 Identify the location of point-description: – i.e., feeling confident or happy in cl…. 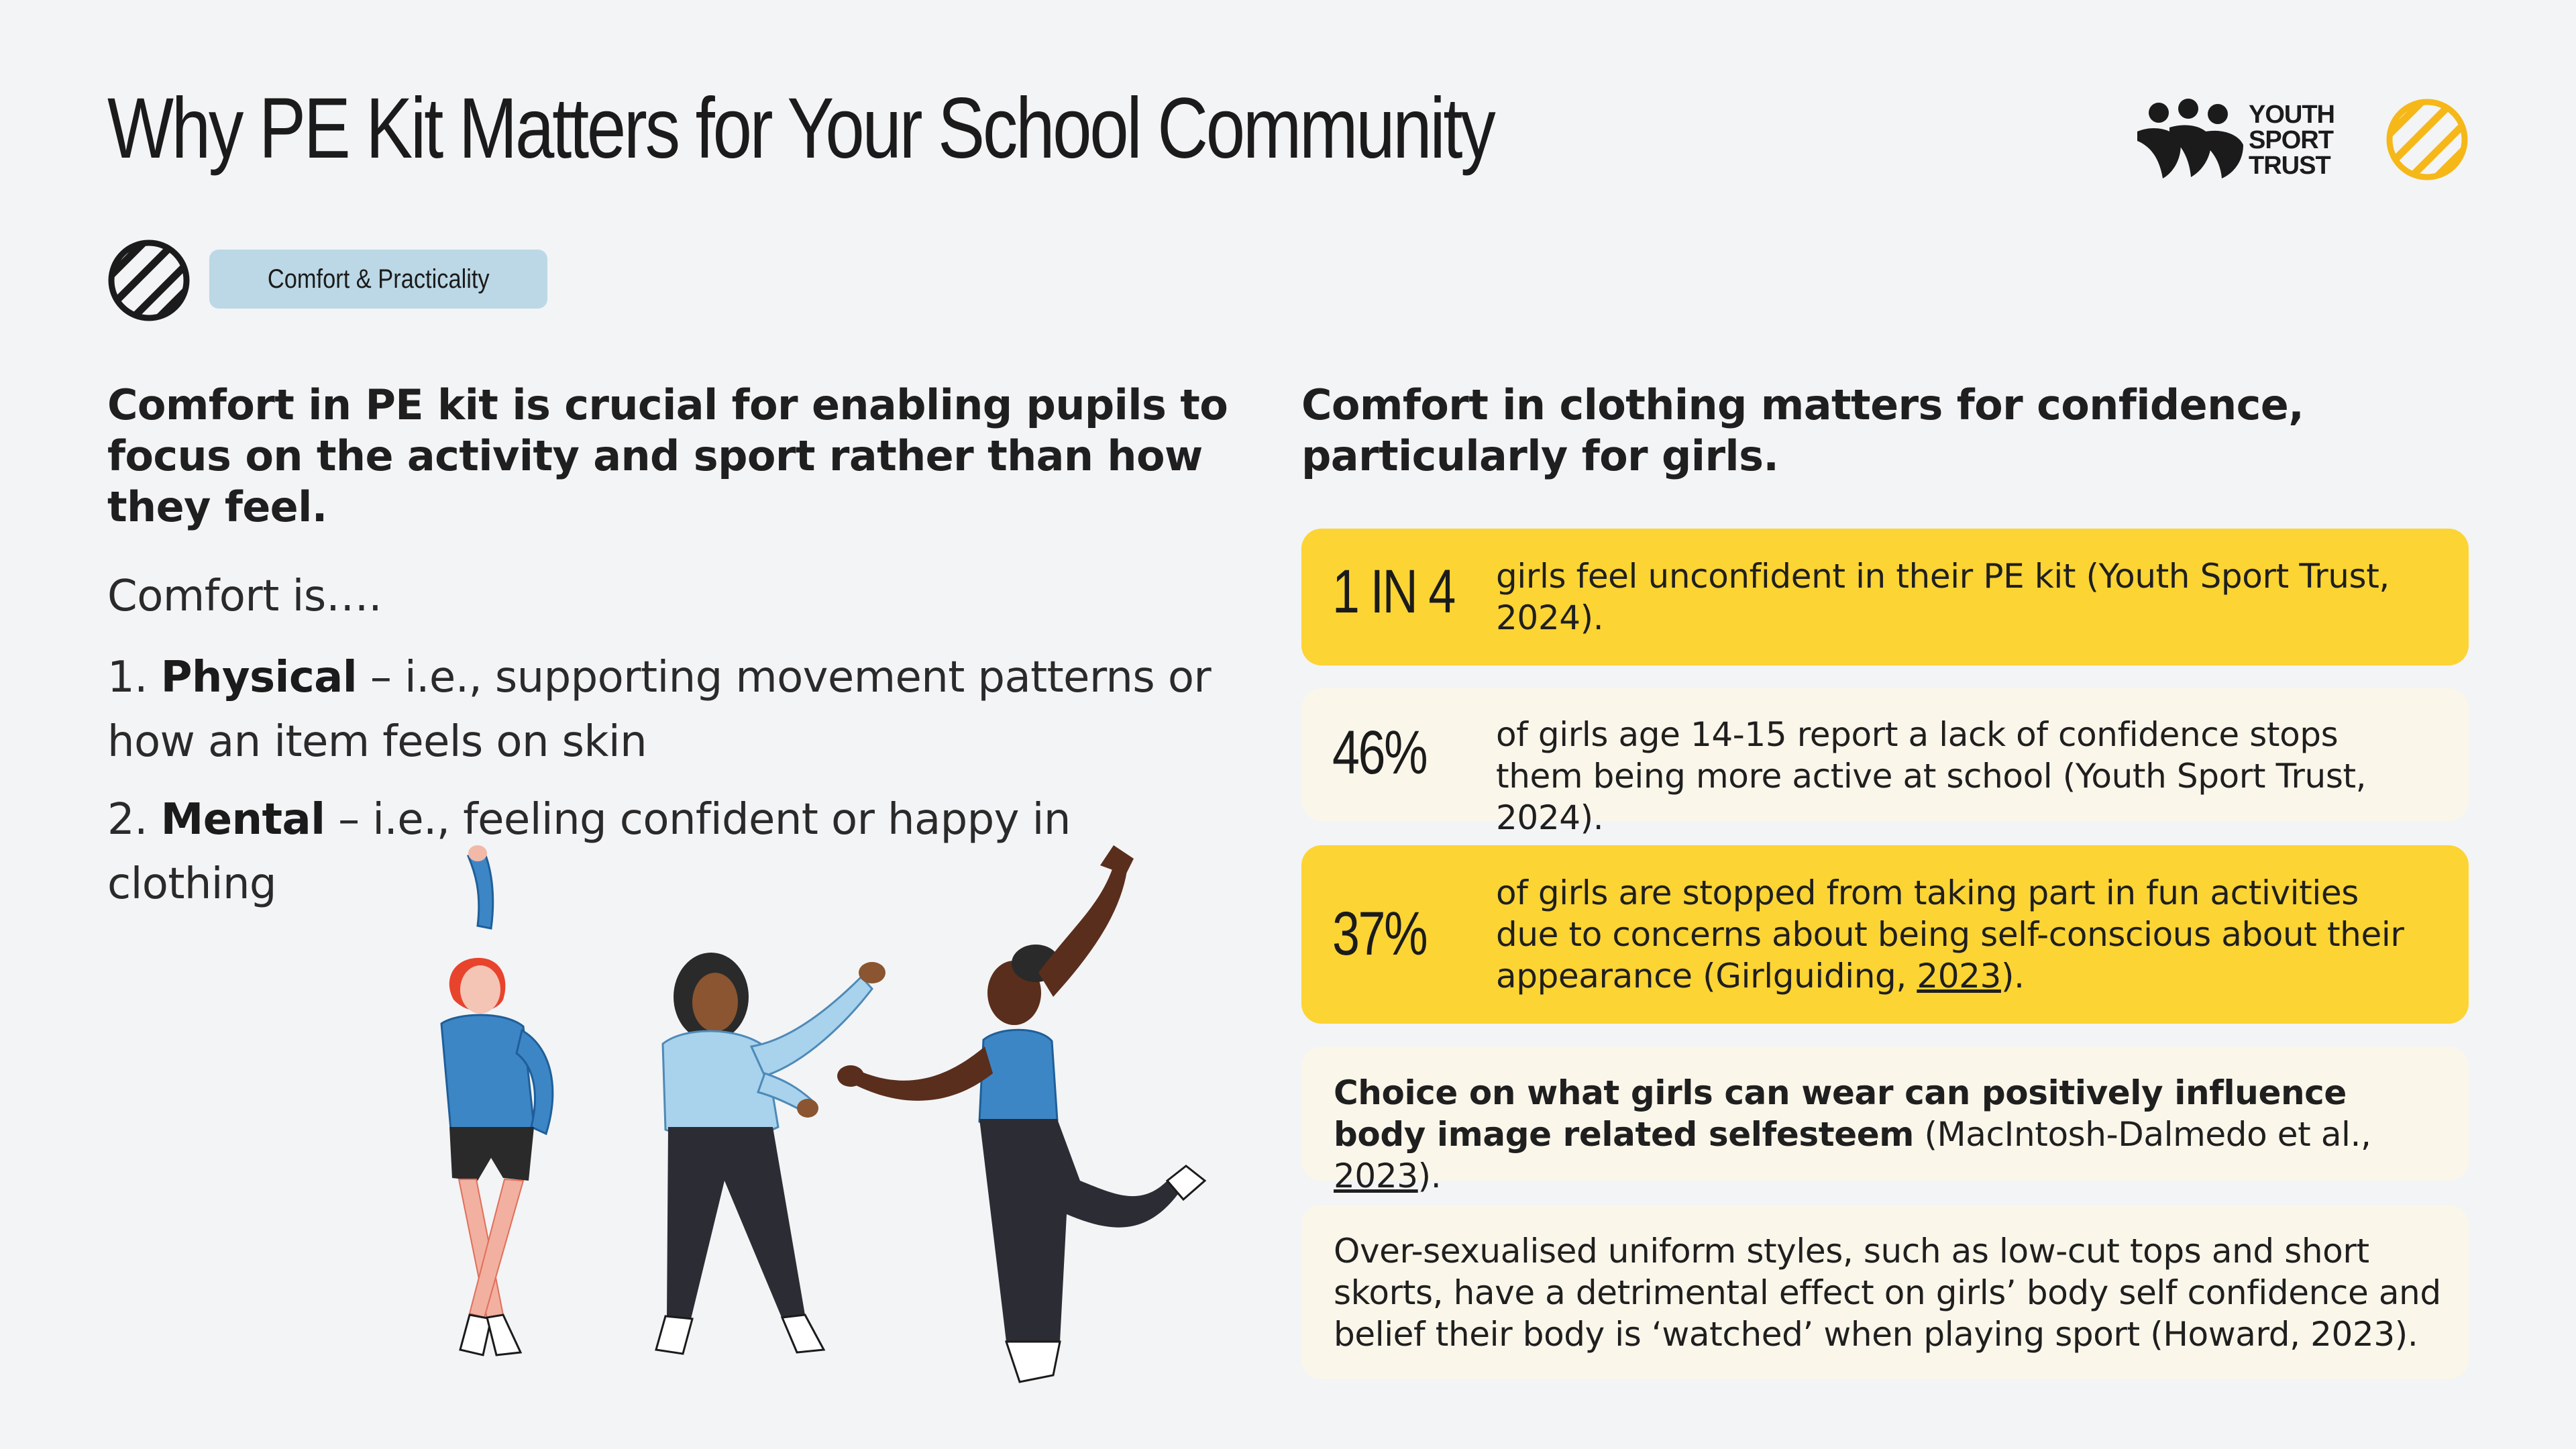
(589, 852).